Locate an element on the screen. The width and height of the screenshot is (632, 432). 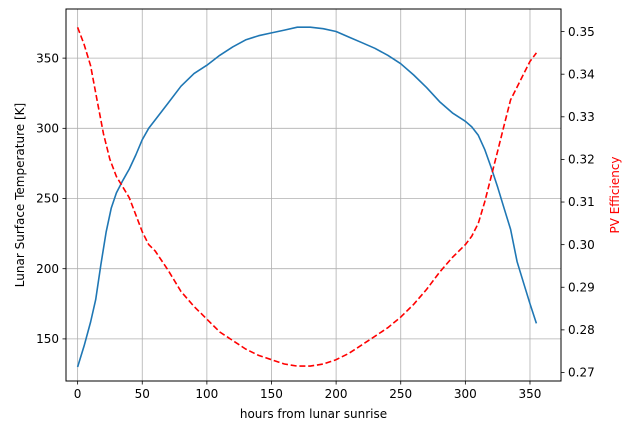
left-y-axis-ticks: 150 200 250 300 350 is located at coordinates (51, 198).